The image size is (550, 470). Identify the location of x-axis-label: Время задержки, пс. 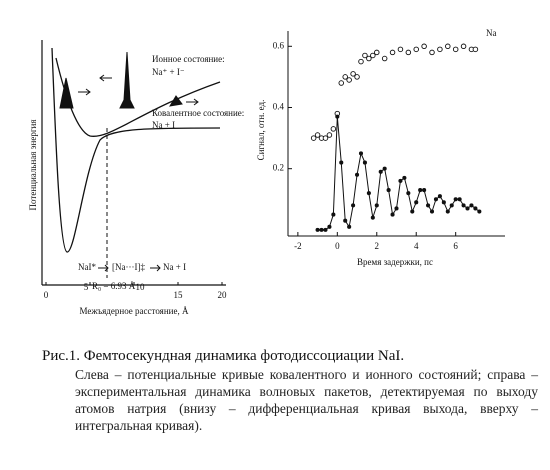
(395, 262).